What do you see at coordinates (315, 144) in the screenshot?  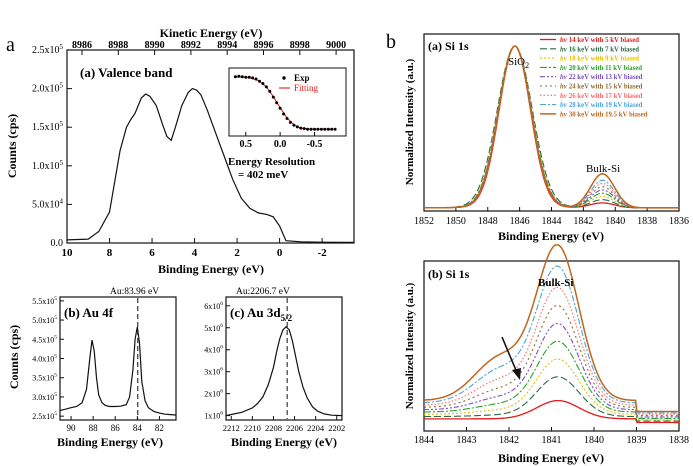 I see `inset-xtick-label: -0.5` at bounding box center [315, 144].